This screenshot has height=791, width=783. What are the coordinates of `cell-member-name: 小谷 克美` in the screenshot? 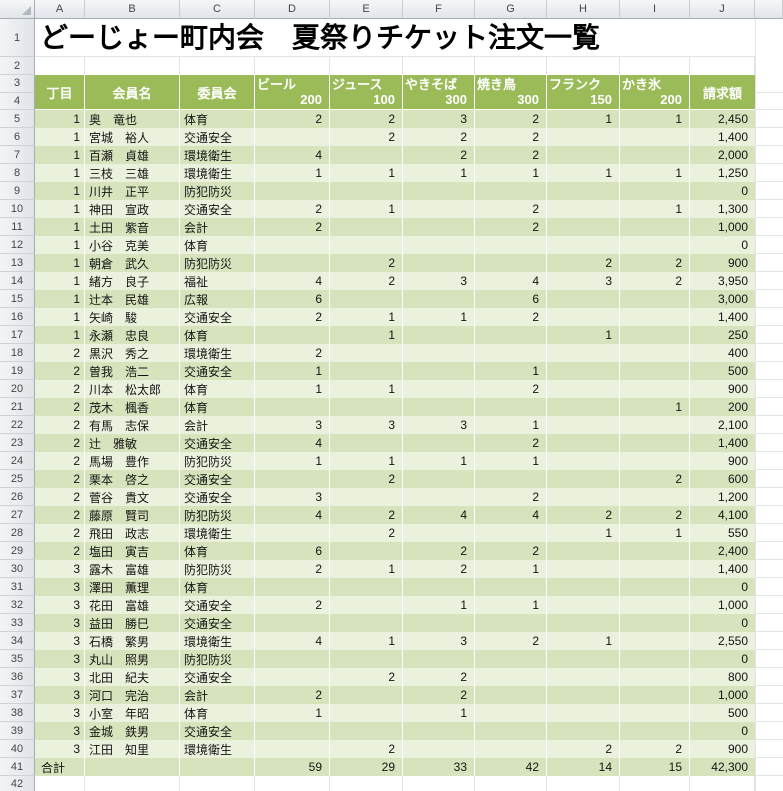 It's located at (132, 245).